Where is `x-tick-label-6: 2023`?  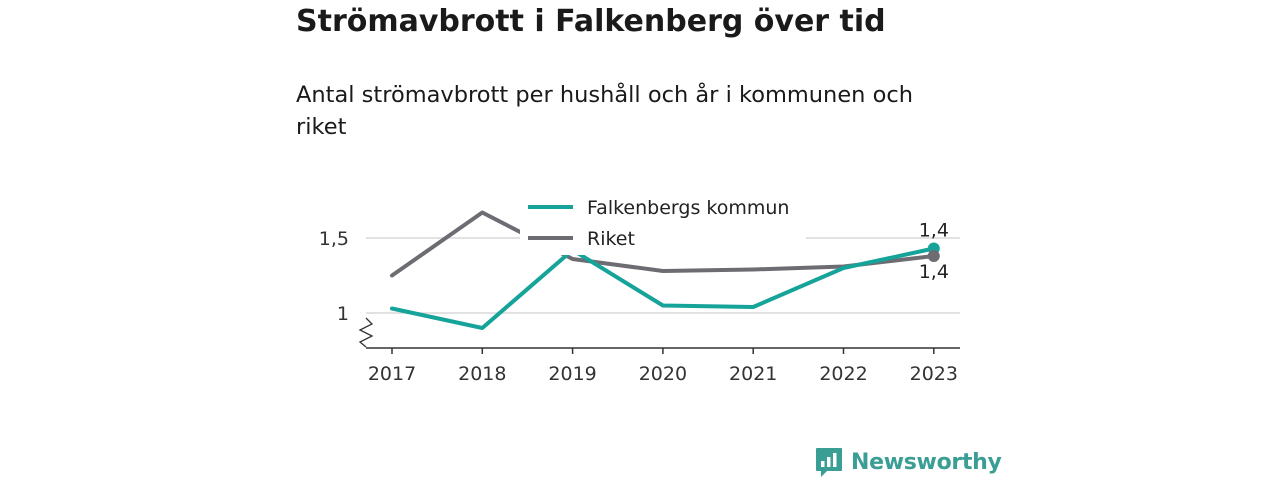
x-tick-label-6: 2023 is located at coordinates (934, 374).